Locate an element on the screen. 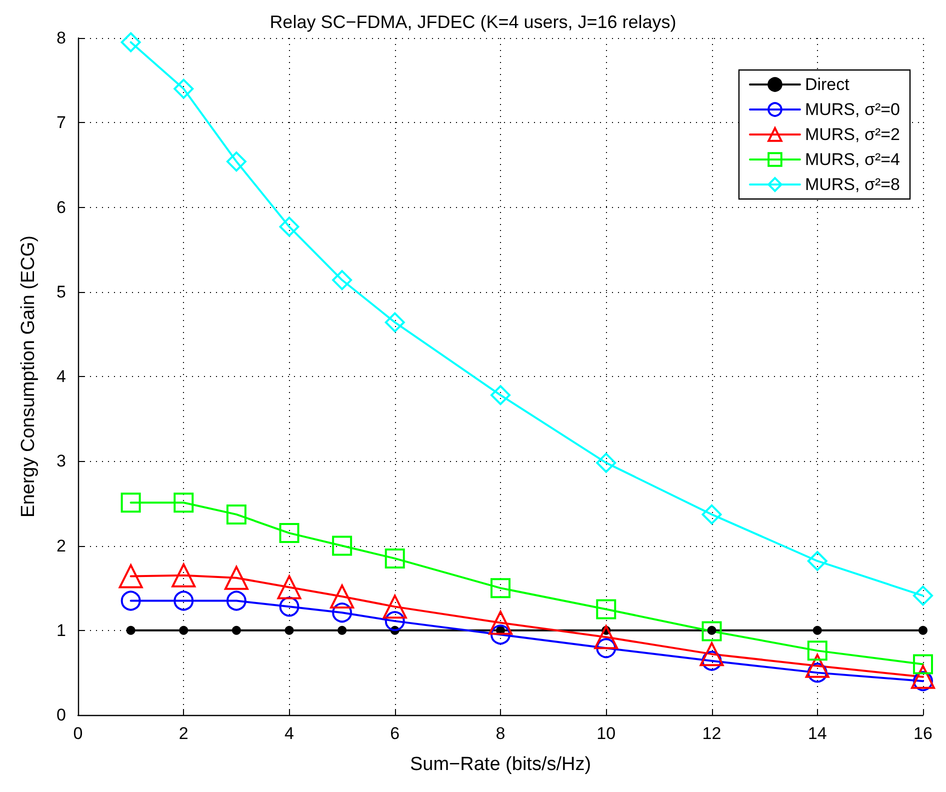  legend-label: MURS, σ²=0 is located at coordinates (852, 109).